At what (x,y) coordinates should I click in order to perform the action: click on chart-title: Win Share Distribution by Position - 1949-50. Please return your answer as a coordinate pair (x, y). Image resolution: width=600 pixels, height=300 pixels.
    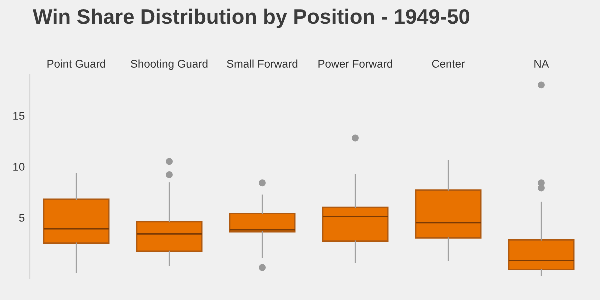
    Looking at the image, I should click on (251, 18).